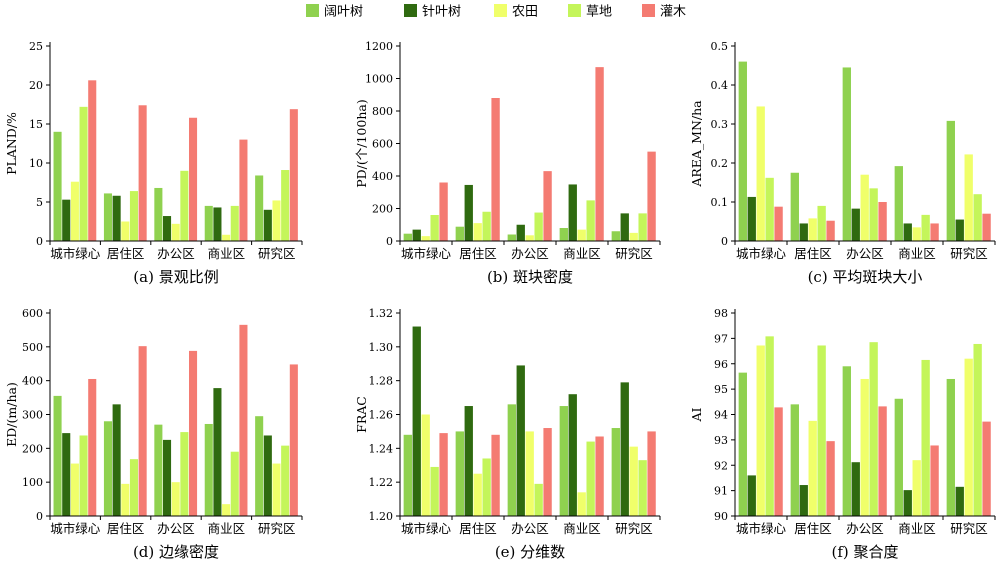 The height and width of the screenshot is (565, 1000). What do you see at coordinates (720, 163) in the screenshot?
I see `y-tick-label: 0.2` at bounding box center [720, 163].